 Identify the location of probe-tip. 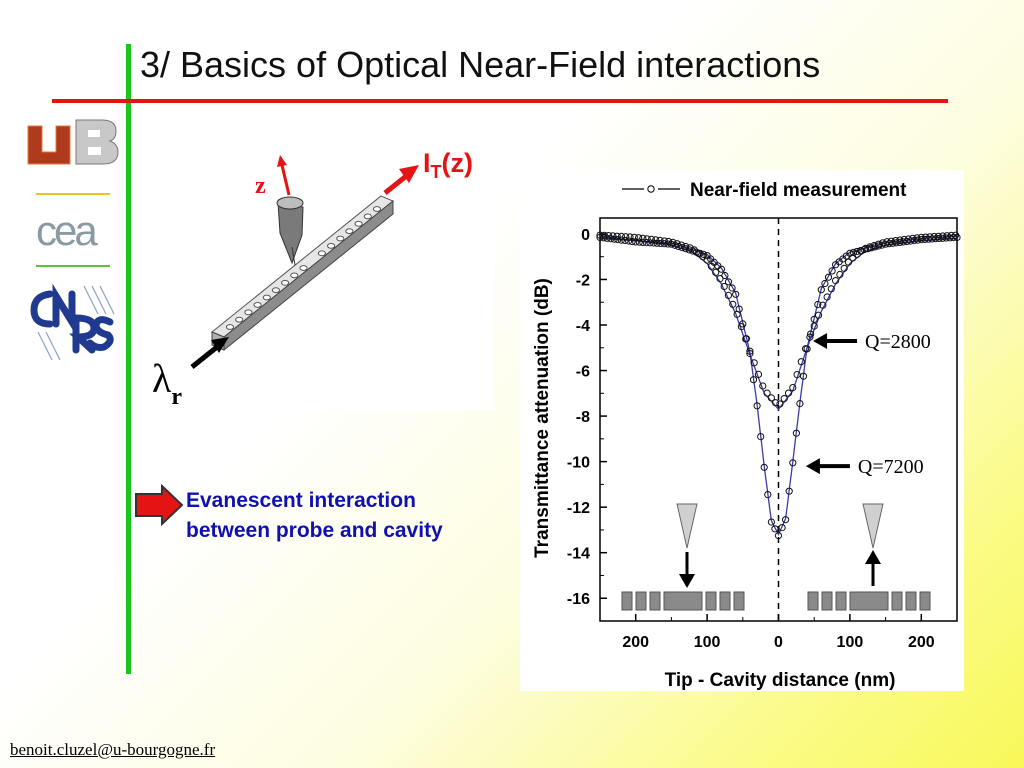
(290, 231).